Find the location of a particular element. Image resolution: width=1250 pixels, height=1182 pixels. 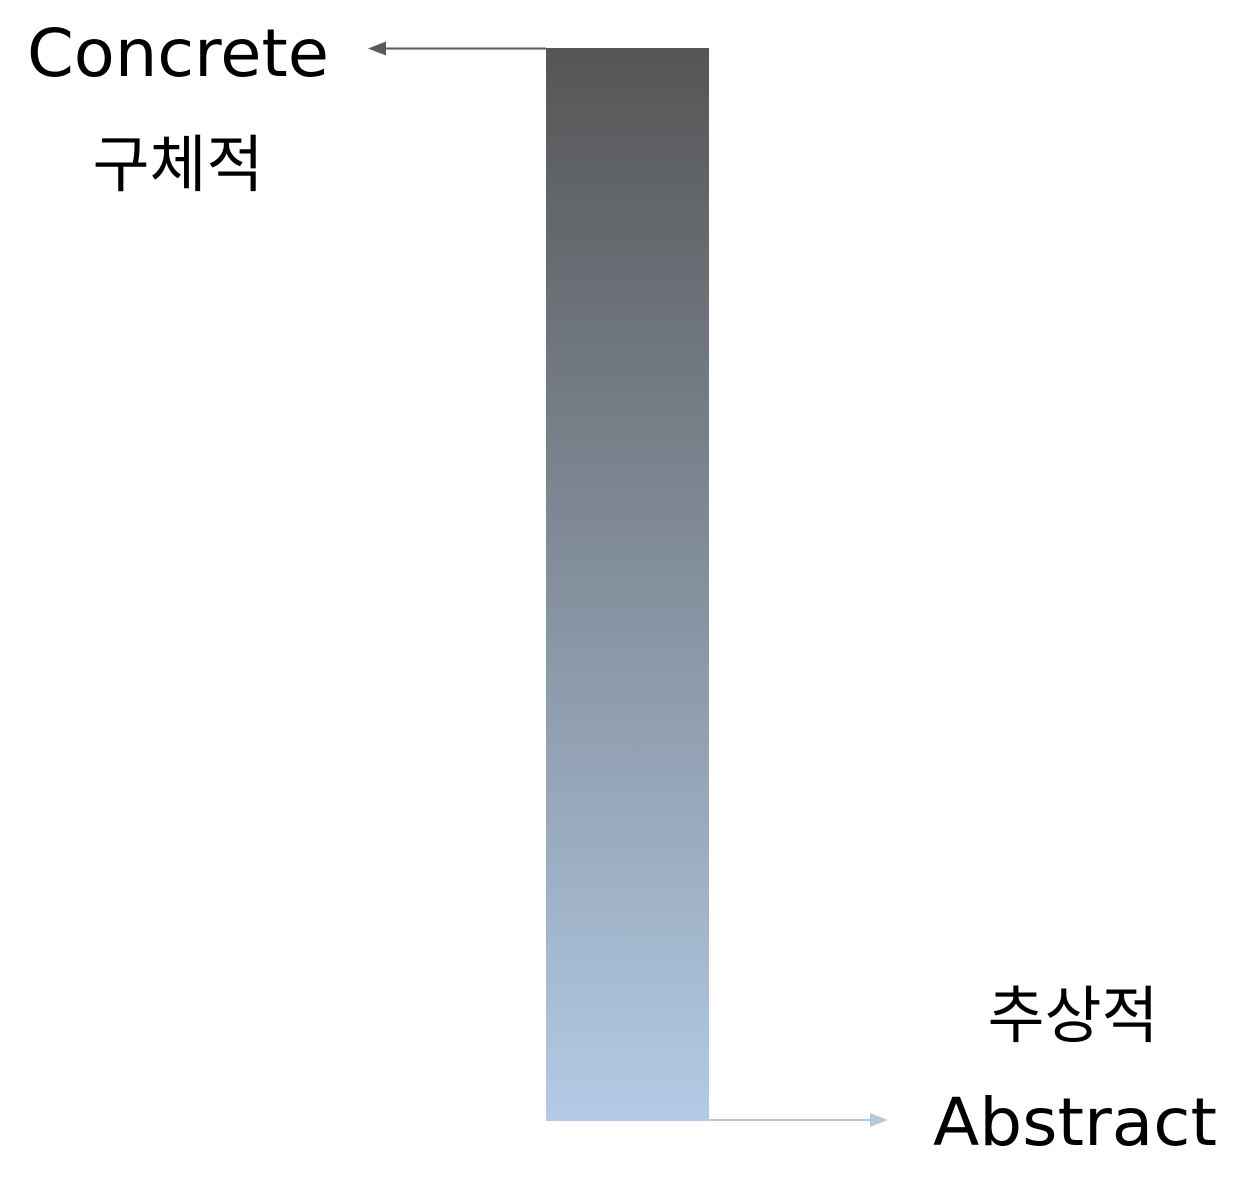

abstract-korean-label: 추상적 is located at coordinates (1072, 1015).